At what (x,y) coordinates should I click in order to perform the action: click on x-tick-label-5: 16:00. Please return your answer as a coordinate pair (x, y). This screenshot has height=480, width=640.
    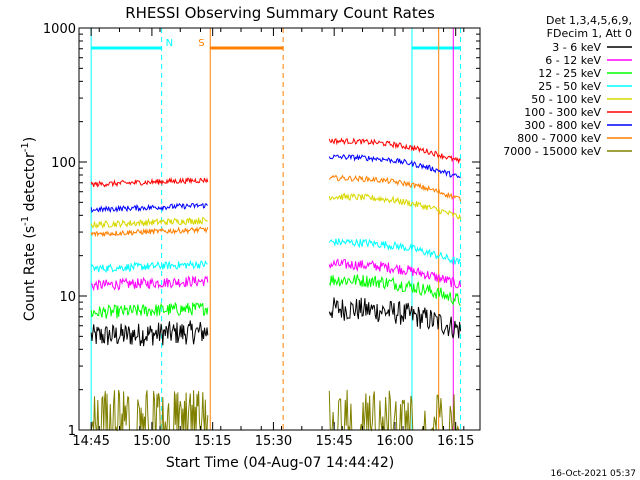
    Looking at the image, I should click on (394, 441).